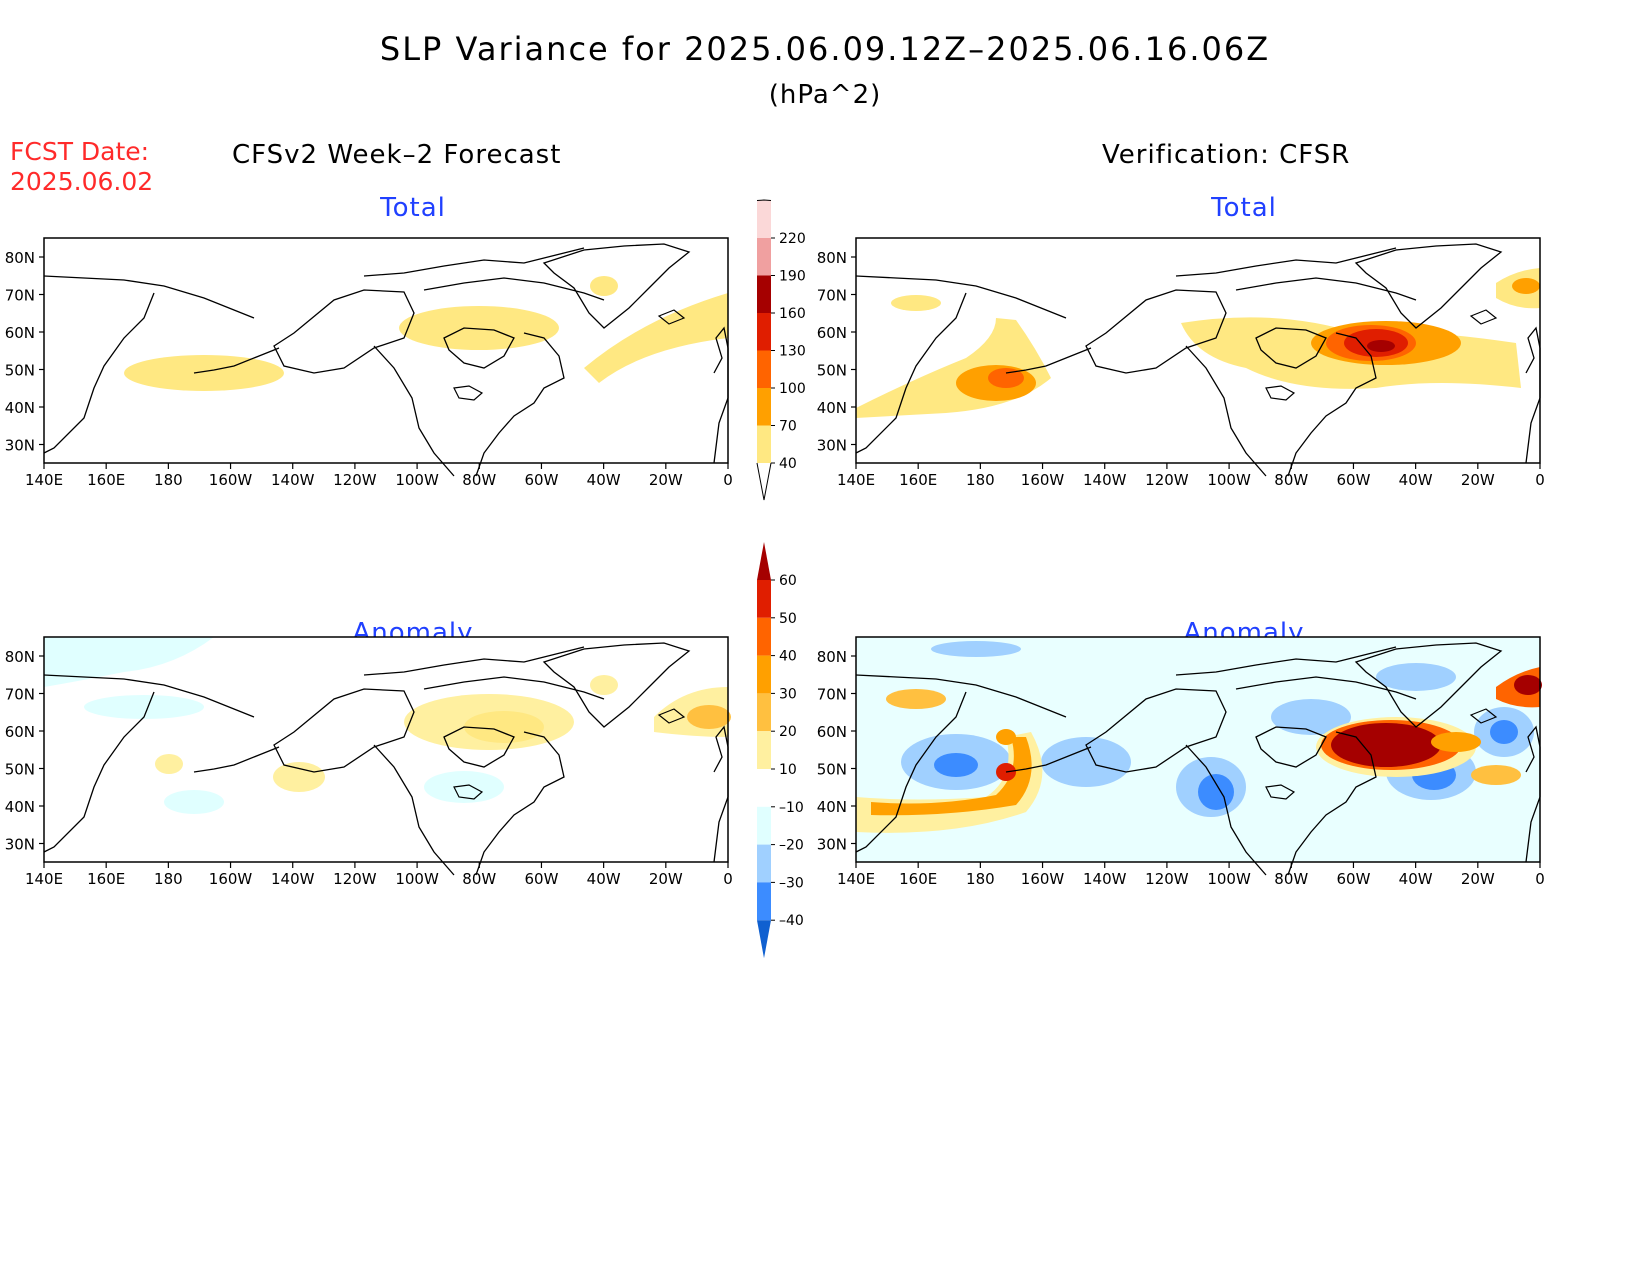 The image size is (1650, 1275). Describe the element at coordinates (791, 808) in the screenshot. I see `colorbar-label: –10` at that location.